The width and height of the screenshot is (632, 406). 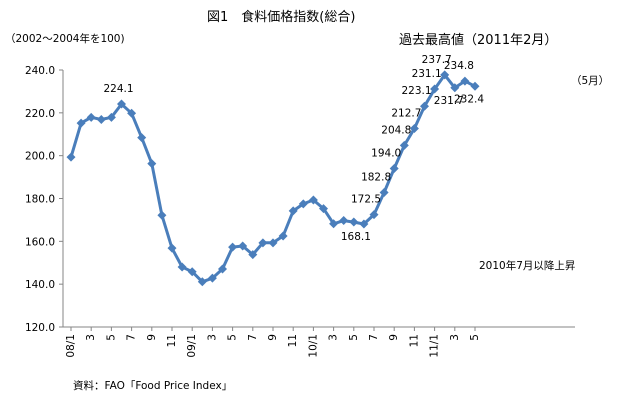 I want to click on x-tick-label: 08/1, so click(x=71, y=346).